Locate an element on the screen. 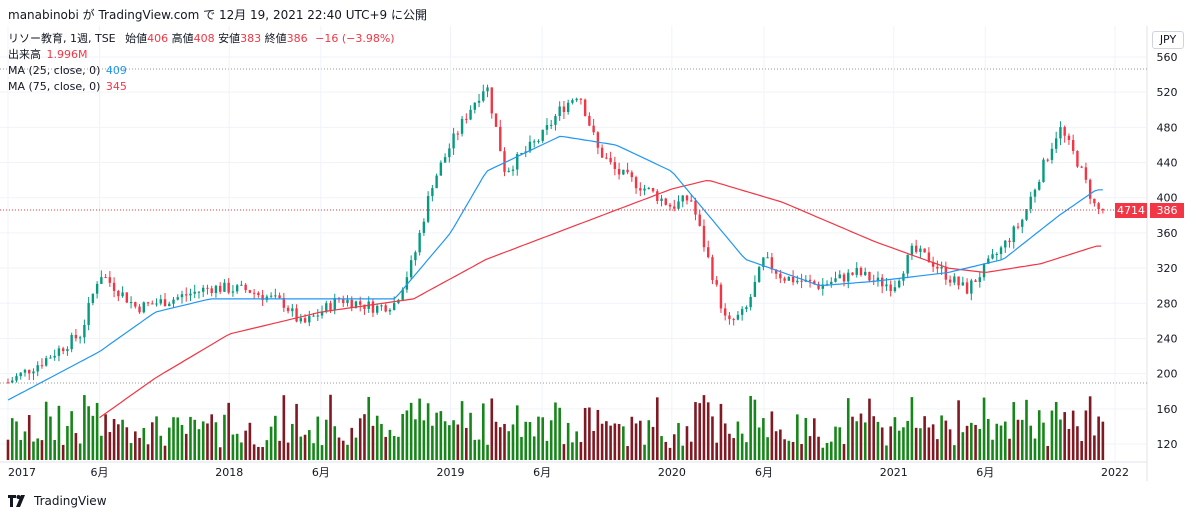 Image resolution: width=1200 pixels, height=519 pixels. currency-button: JPY is located at coordinates (1168, 40).